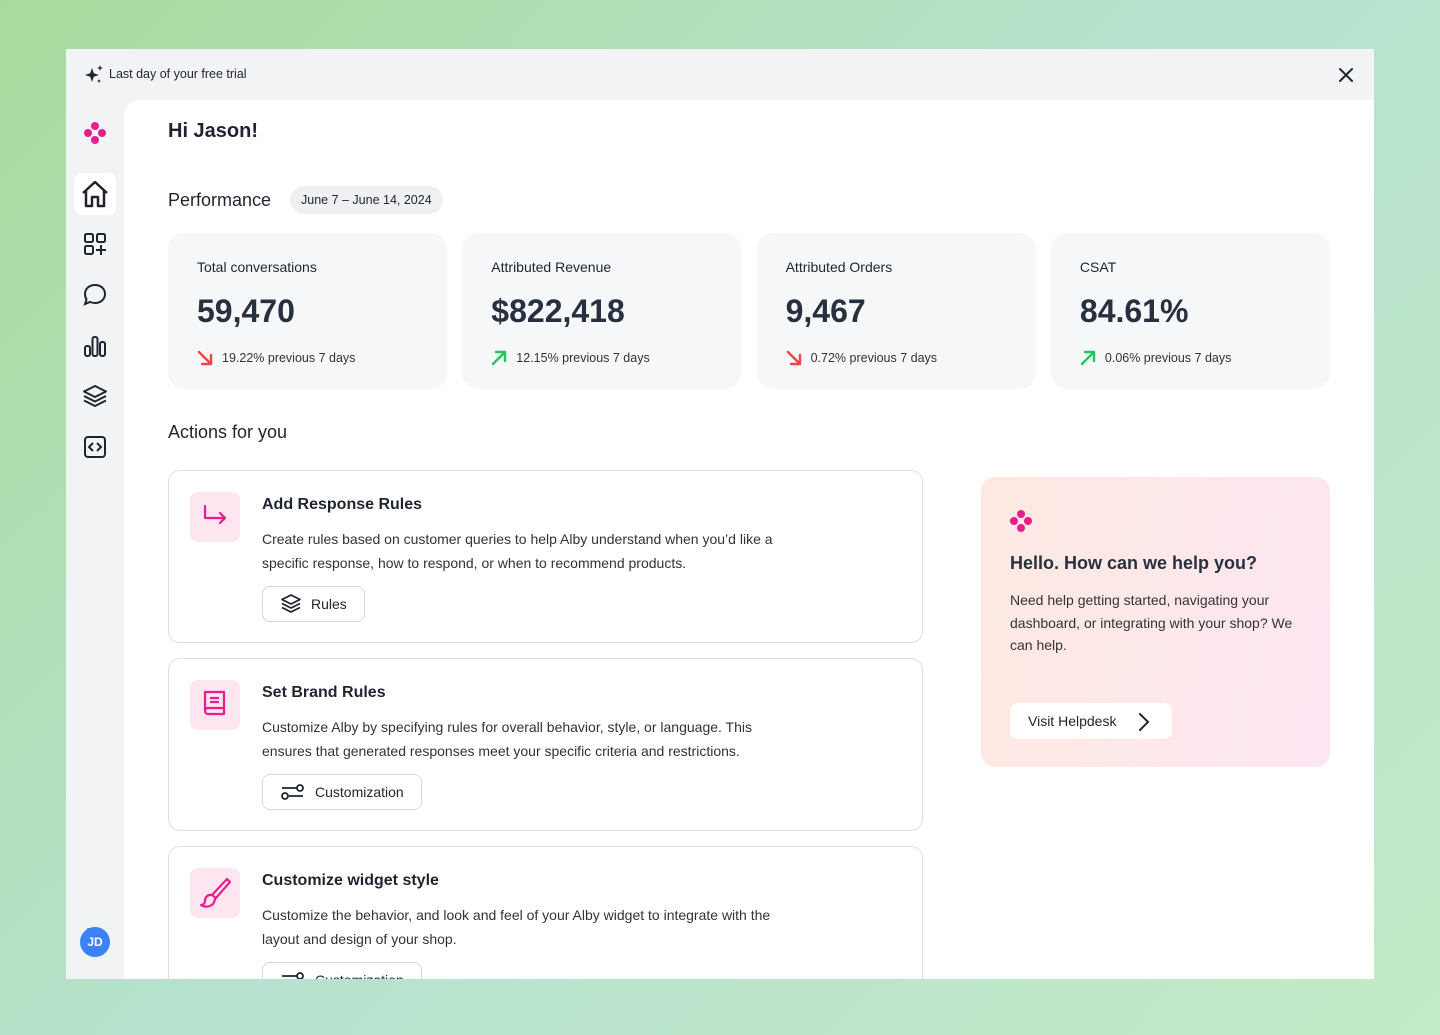 This screenshot has width=1440, height=1035. I want to click on nav-code, so click(95, 447).